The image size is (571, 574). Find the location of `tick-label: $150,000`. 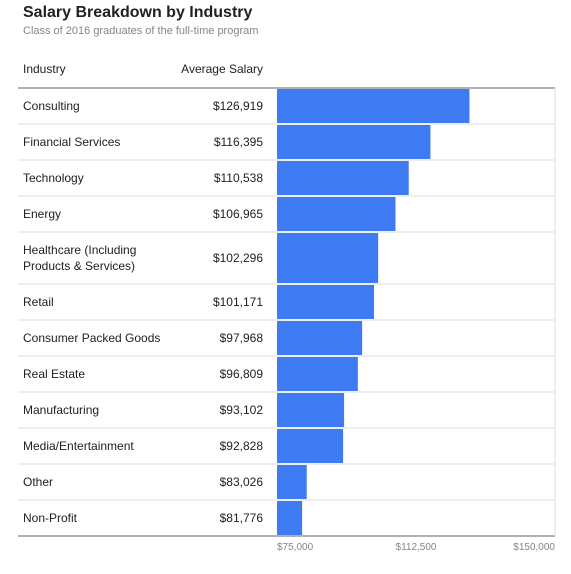

tick-label: $150,000 is located at coordinates (534, 547).